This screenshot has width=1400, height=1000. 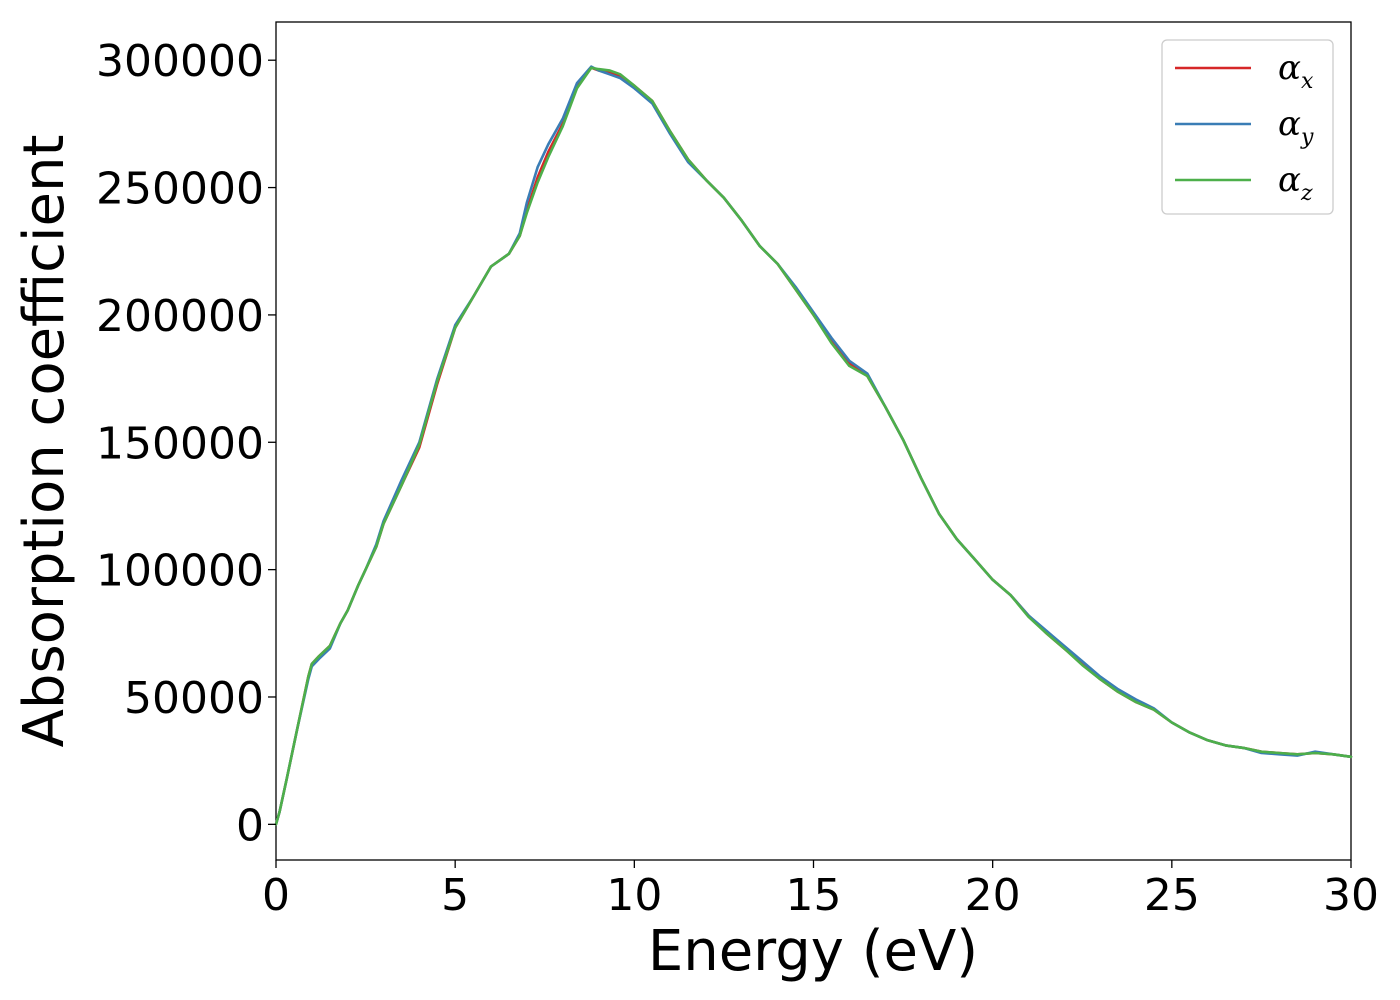 What do you see at coordinates (1172, 895) in the screenshot?
I see `x-tick-label: 25` at bounding box center [1172, 895].